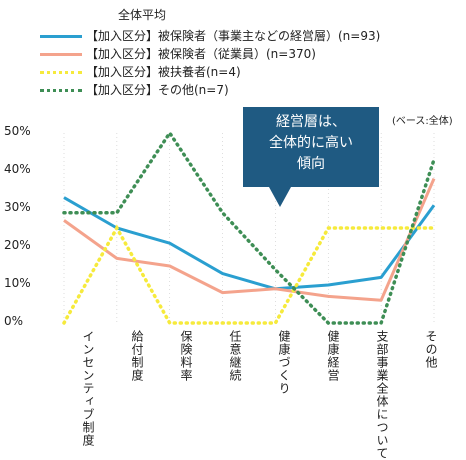  What do you see at coordinates (280, 197) in the screenshot?
I see `callout-pointer` at bounding box center [280, 197].